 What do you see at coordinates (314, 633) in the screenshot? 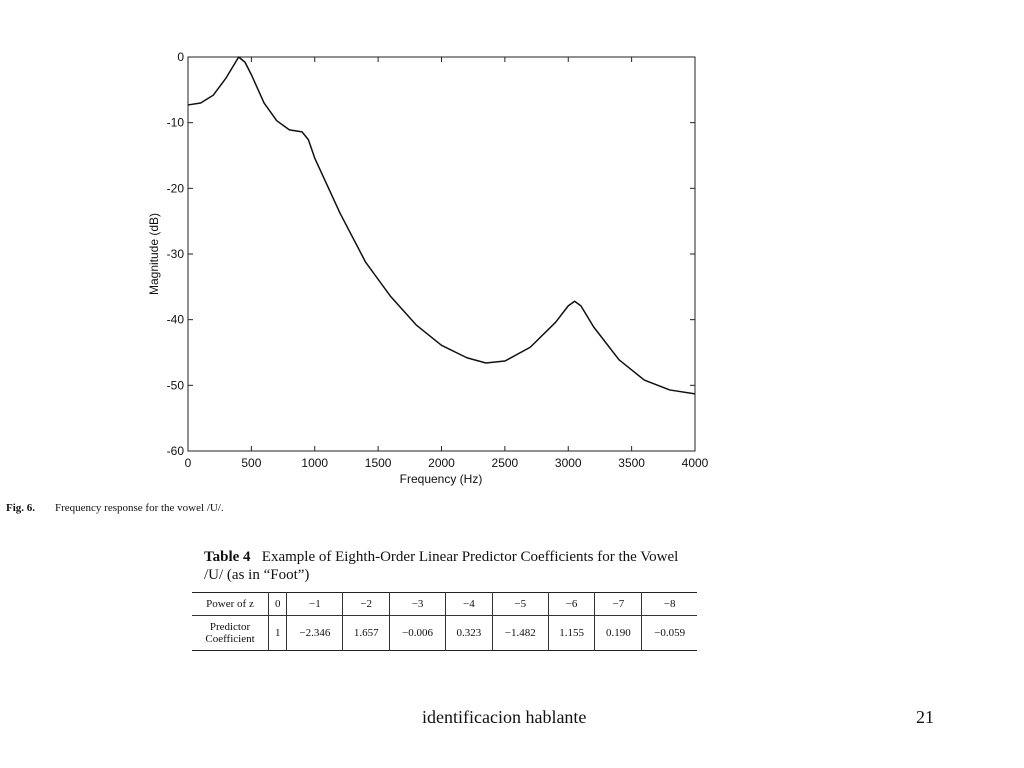
I see `table-cell: −2.346` at bounding box center [314, 633].